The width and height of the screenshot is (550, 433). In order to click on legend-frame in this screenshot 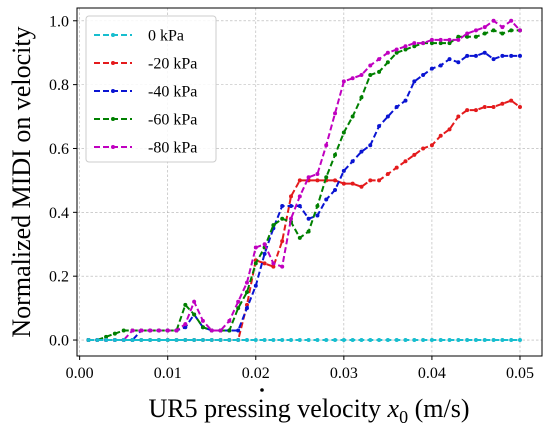, I will do `click(151, 89)`.